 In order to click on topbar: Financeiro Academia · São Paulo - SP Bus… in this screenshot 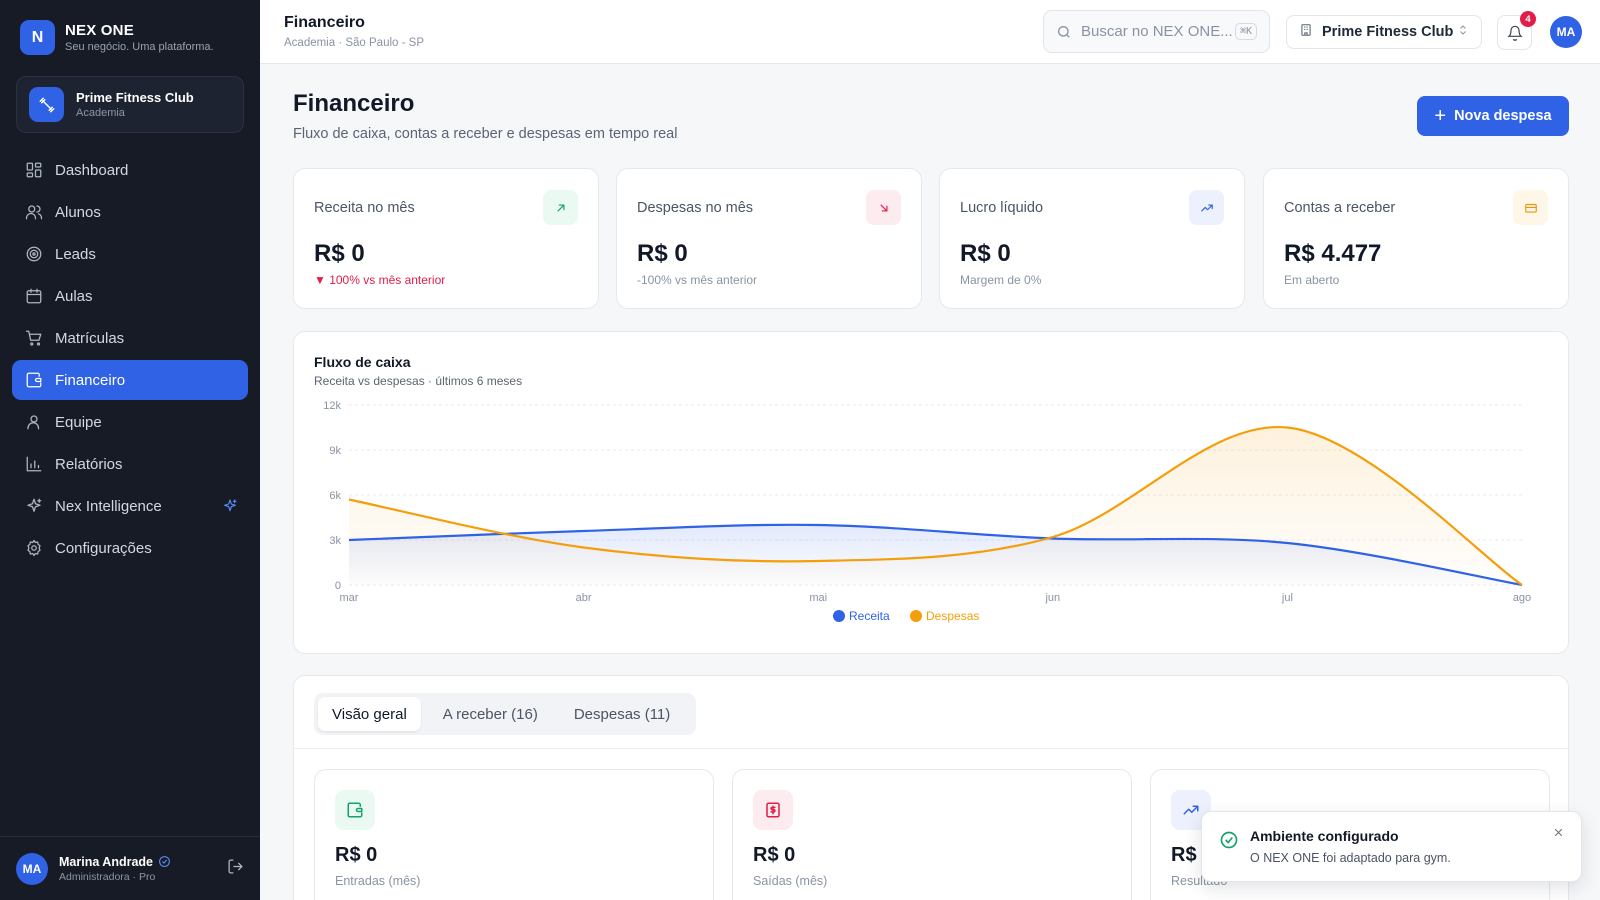, I will do `click(930, 32)`.